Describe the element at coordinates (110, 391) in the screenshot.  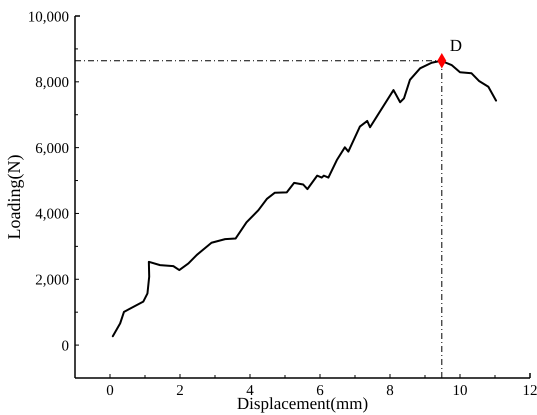
I see `x-tick-label: 0` at that location.